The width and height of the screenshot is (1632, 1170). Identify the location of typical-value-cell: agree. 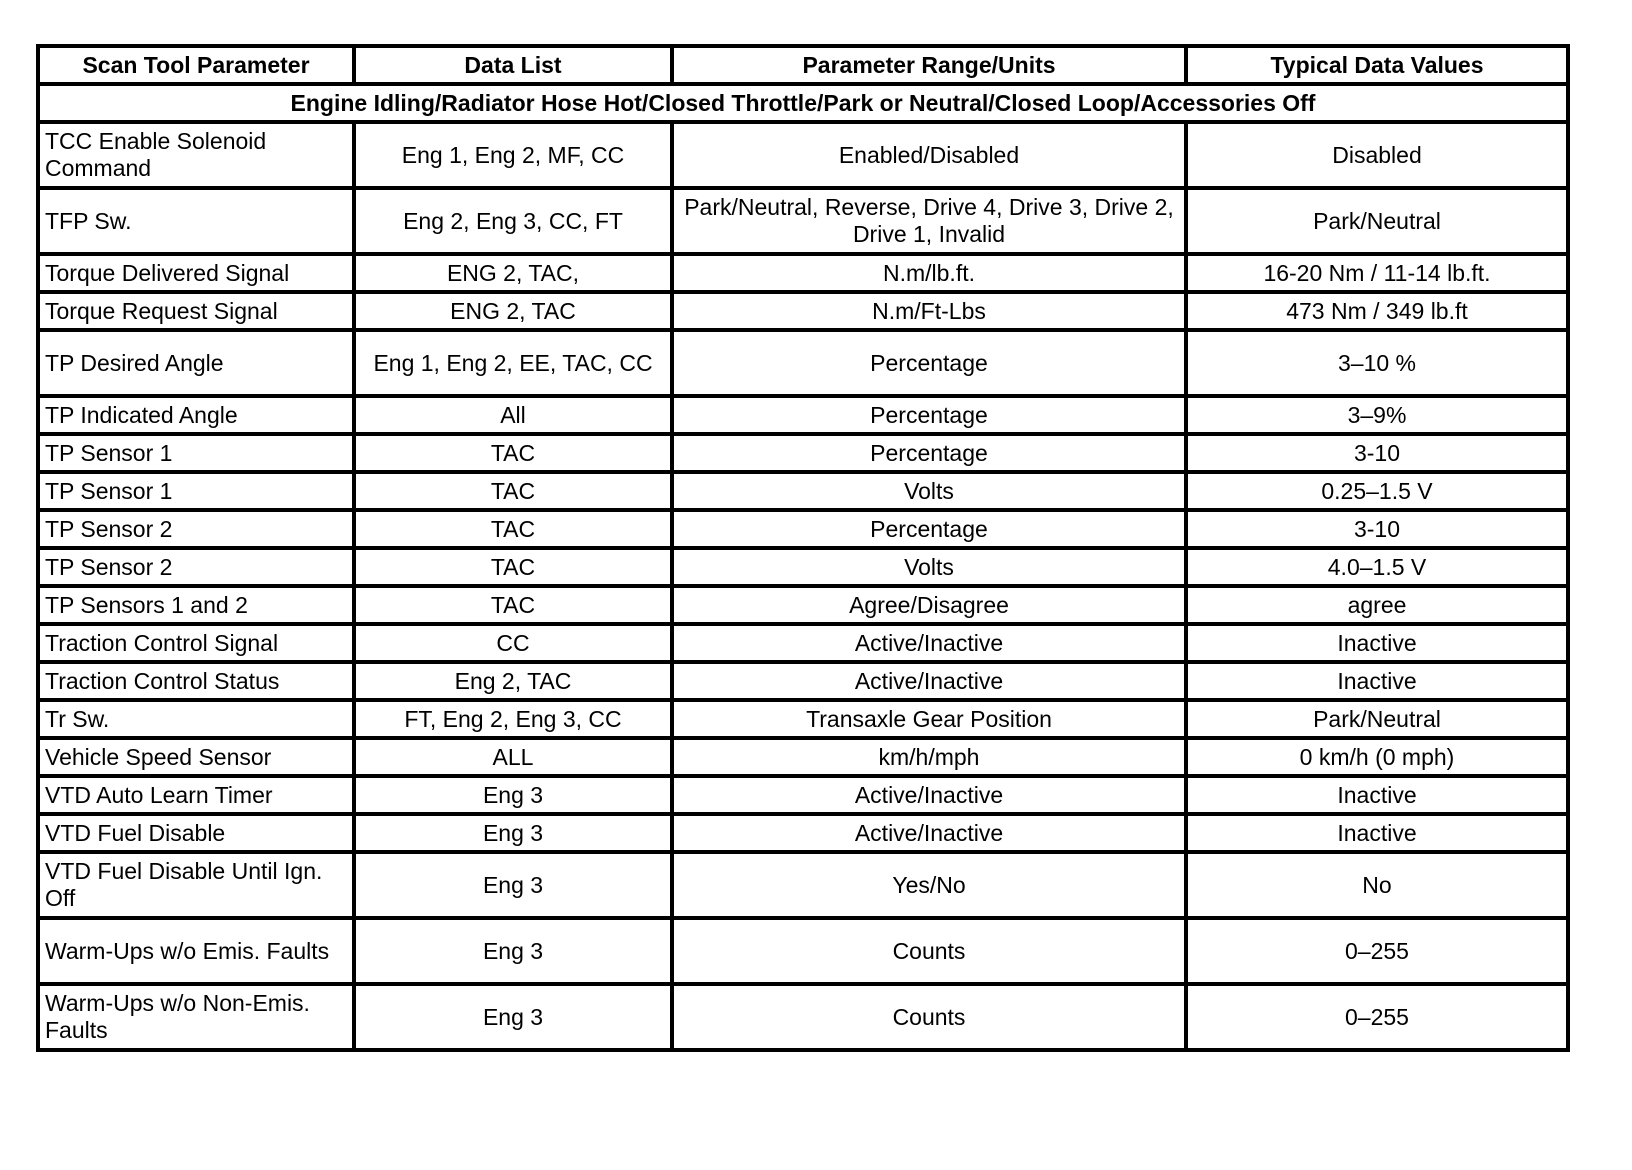
(1377, 605).